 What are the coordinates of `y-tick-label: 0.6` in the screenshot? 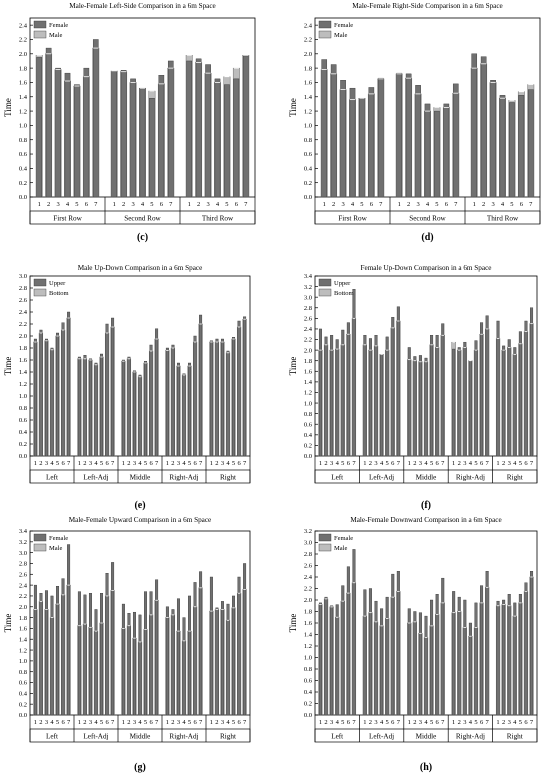 It's located at (308, 424).